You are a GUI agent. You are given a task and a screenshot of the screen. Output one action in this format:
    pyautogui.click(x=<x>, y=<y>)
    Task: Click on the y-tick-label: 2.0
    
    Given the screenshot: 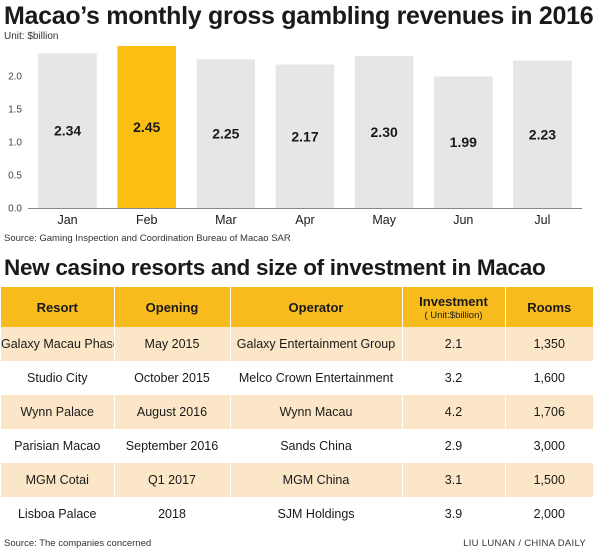 What is the action you would take?
    pyautogui.click(x=15, y=76)
    